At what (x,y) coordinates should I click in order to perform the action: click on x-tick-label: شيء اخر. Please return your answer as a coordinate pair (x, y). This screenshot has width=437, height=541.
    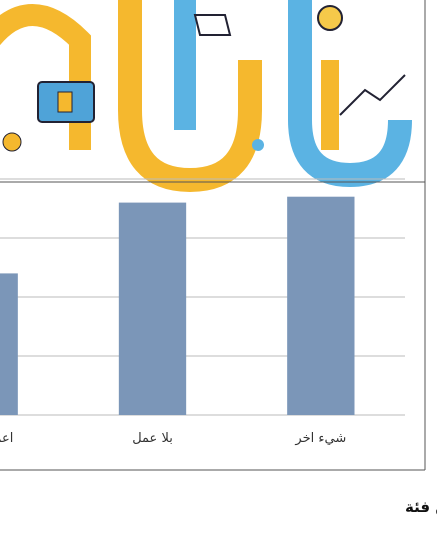
    Looking at the image, I should click on (320, 438).